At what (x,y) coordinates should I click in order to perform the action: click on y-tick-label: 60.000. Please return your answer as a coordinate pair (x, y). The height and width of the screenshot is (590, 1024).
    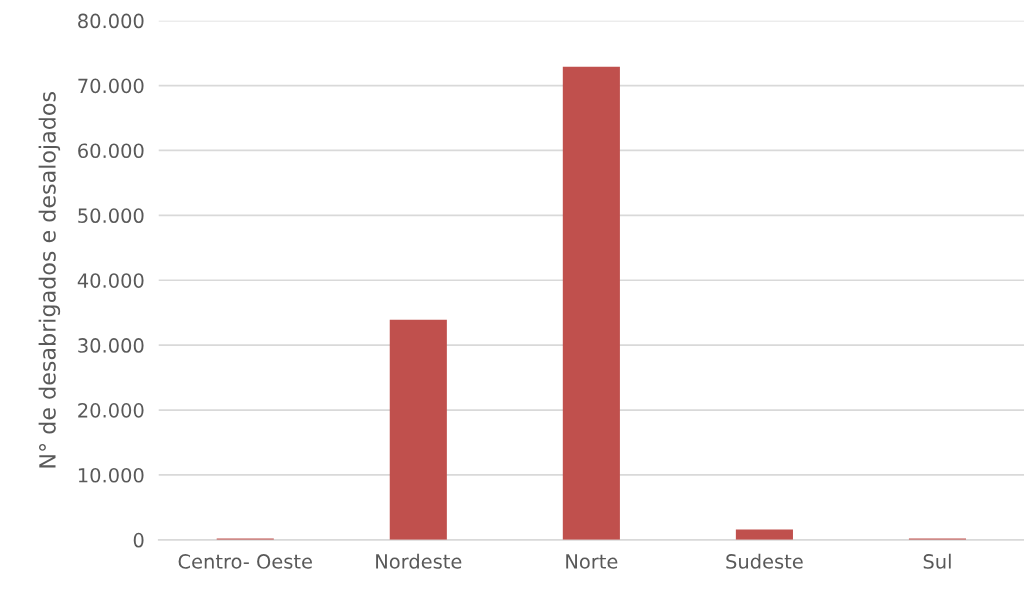
    Looking at the image, I should click on (111, 151).